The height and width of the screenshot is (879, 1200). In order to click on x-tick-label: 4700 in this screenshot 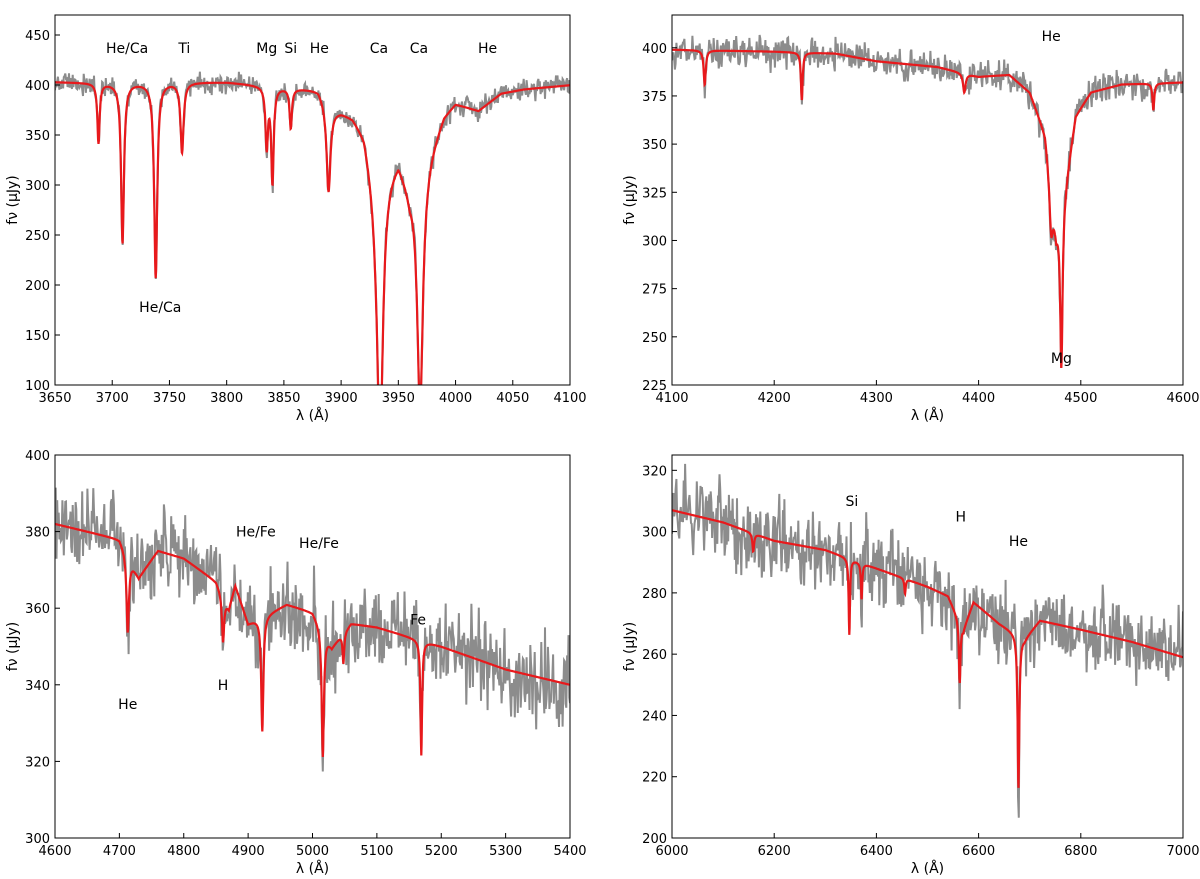, I will do `click(119, 851)`.